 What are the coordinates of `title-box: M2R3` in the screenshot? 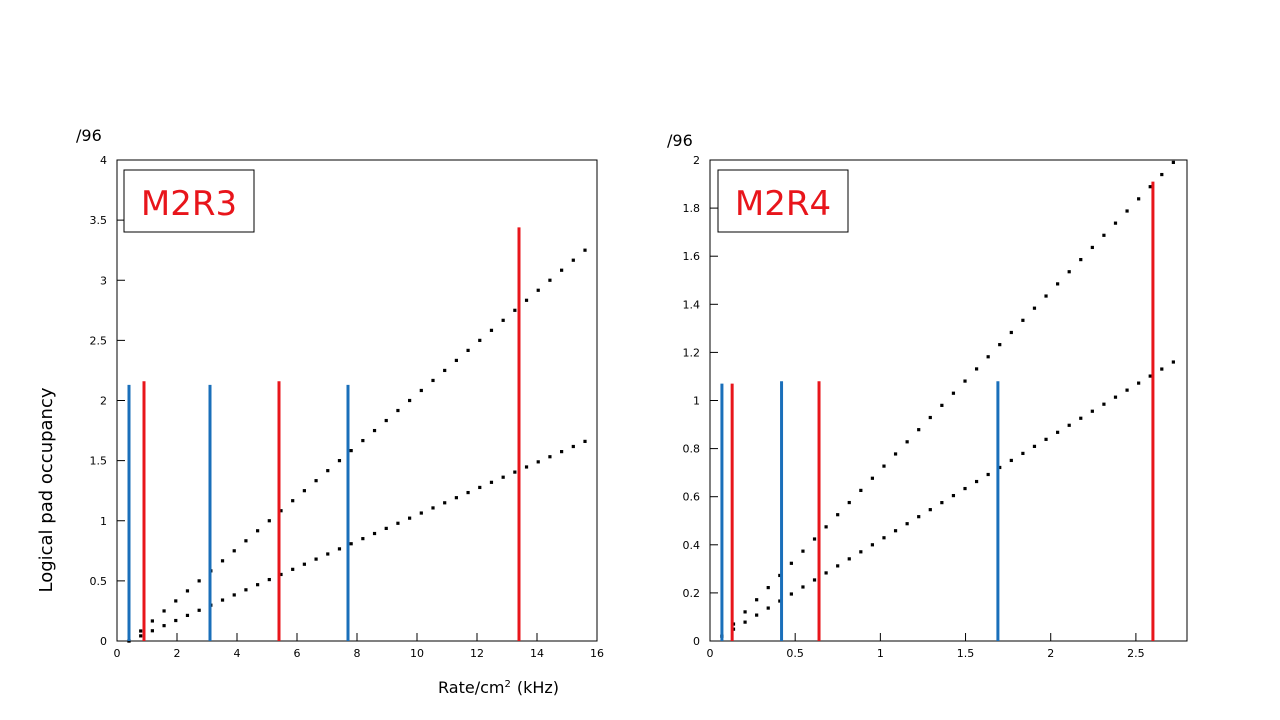 It's located at (189, 201).